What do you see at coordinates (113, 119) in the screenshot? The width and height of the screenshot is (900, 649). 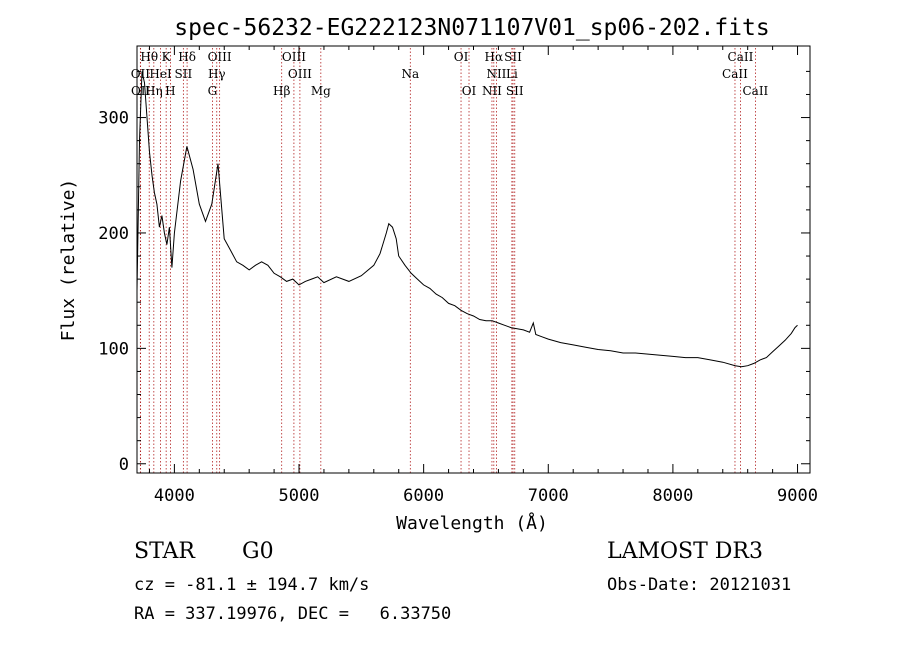 I see `y-tick-label: 300` at bounding box center [113, 119].